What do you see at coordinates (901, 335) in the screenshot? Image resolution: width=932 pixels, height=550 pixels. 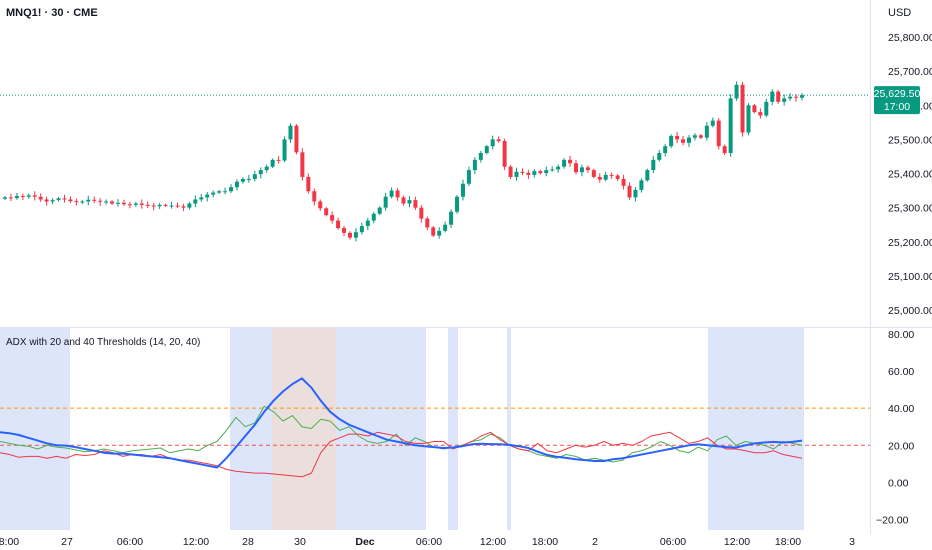 I see `indicator-tick-label: 80.00` at bounding box center [901, 335].